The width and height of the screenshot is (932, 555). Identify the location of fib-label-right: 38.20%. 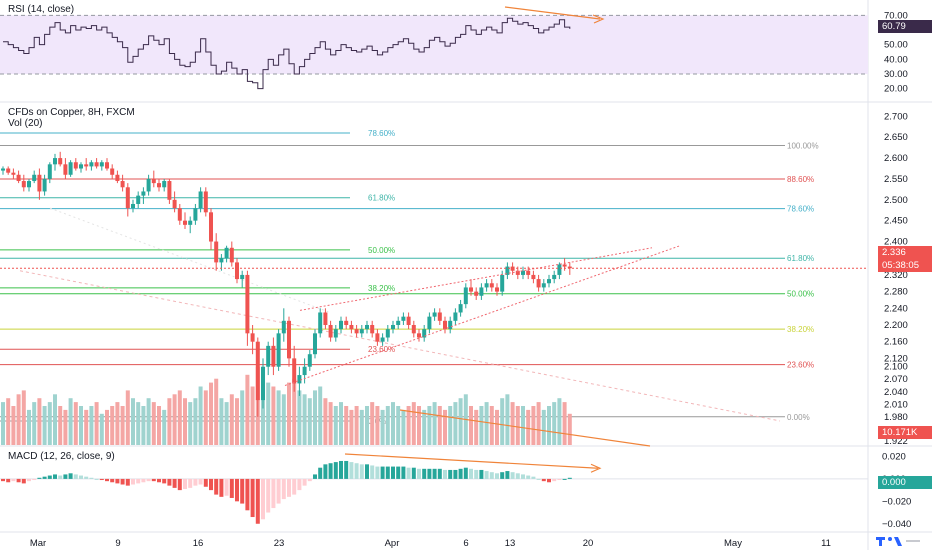
(800, 329).